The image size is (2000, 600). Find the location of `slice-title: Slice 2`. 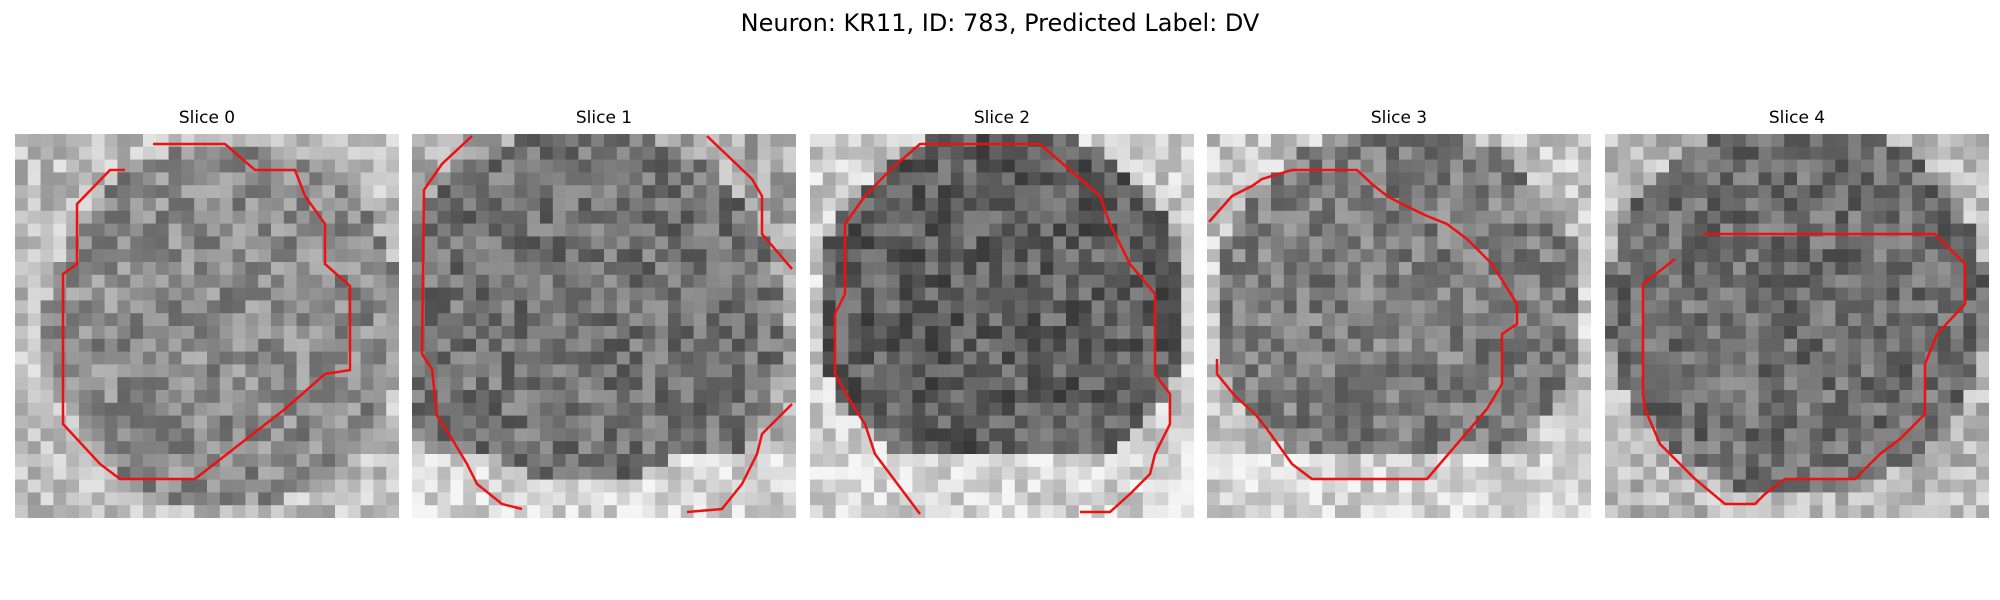

slice-title: Slice 2 is located at coordinates (1002, 118).